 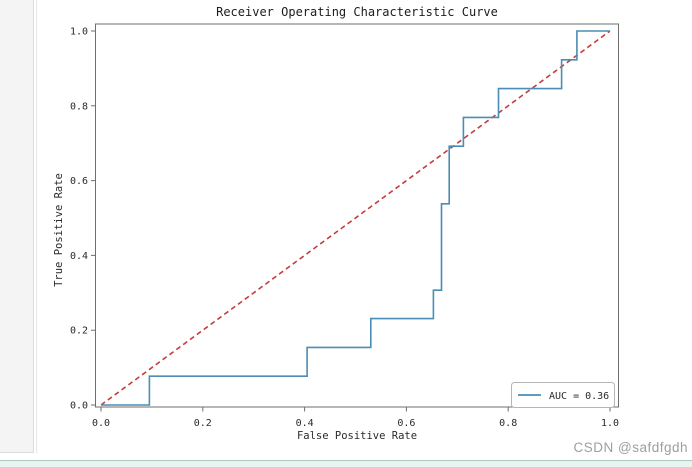 I want to click on y-axis-label: True Positive Rate, so click(x=59, y=230).